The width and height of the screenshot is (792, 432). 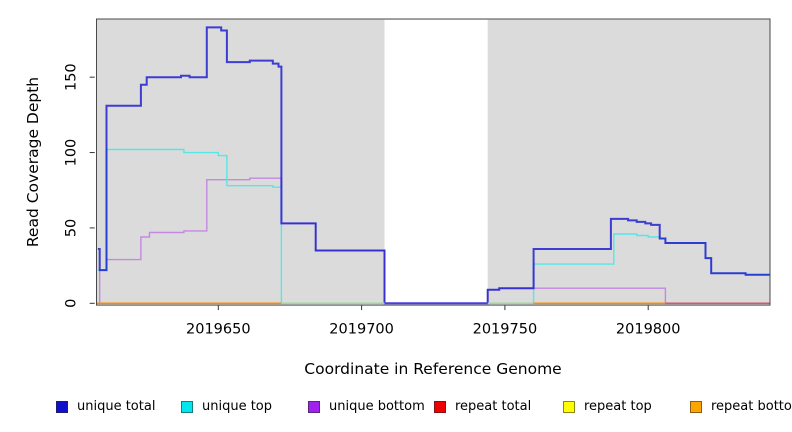 I want to click on legend-label: repeat top, so click(x=618, y=406).